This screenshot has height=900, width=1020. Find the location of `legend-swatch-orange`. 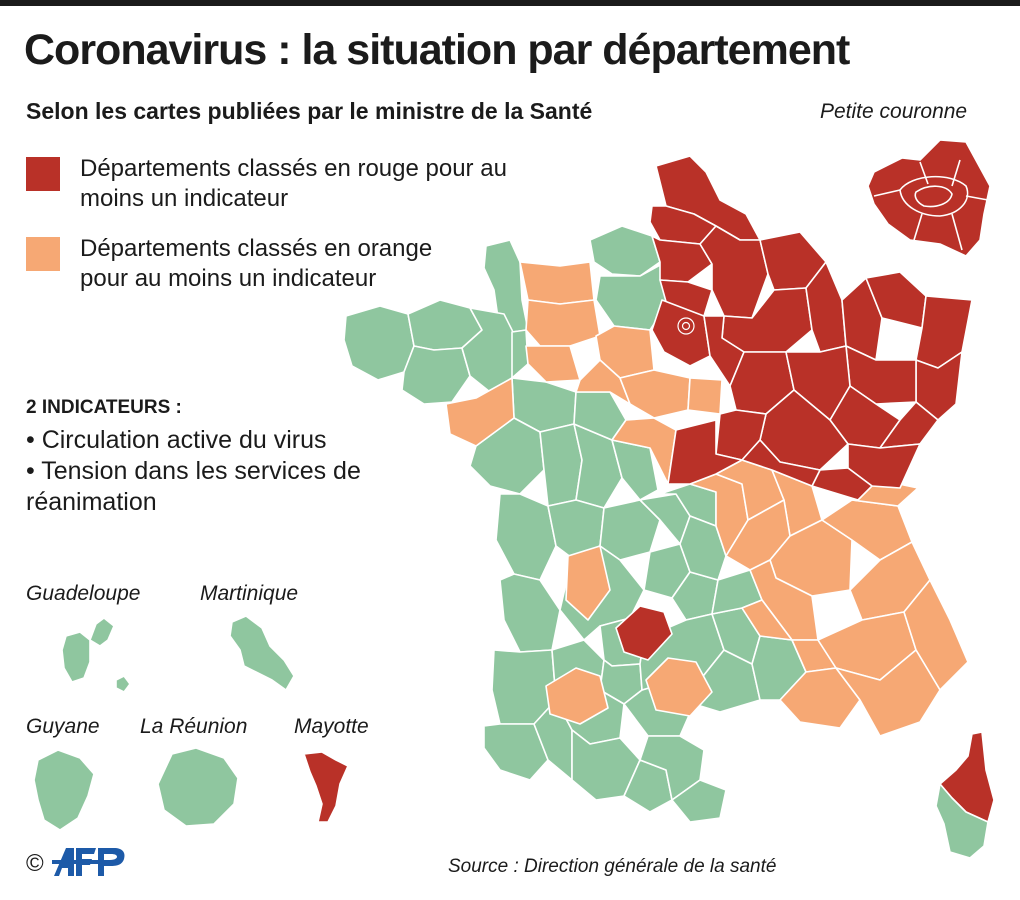

legend-swatch-orange is located at coordinates (43, 254).